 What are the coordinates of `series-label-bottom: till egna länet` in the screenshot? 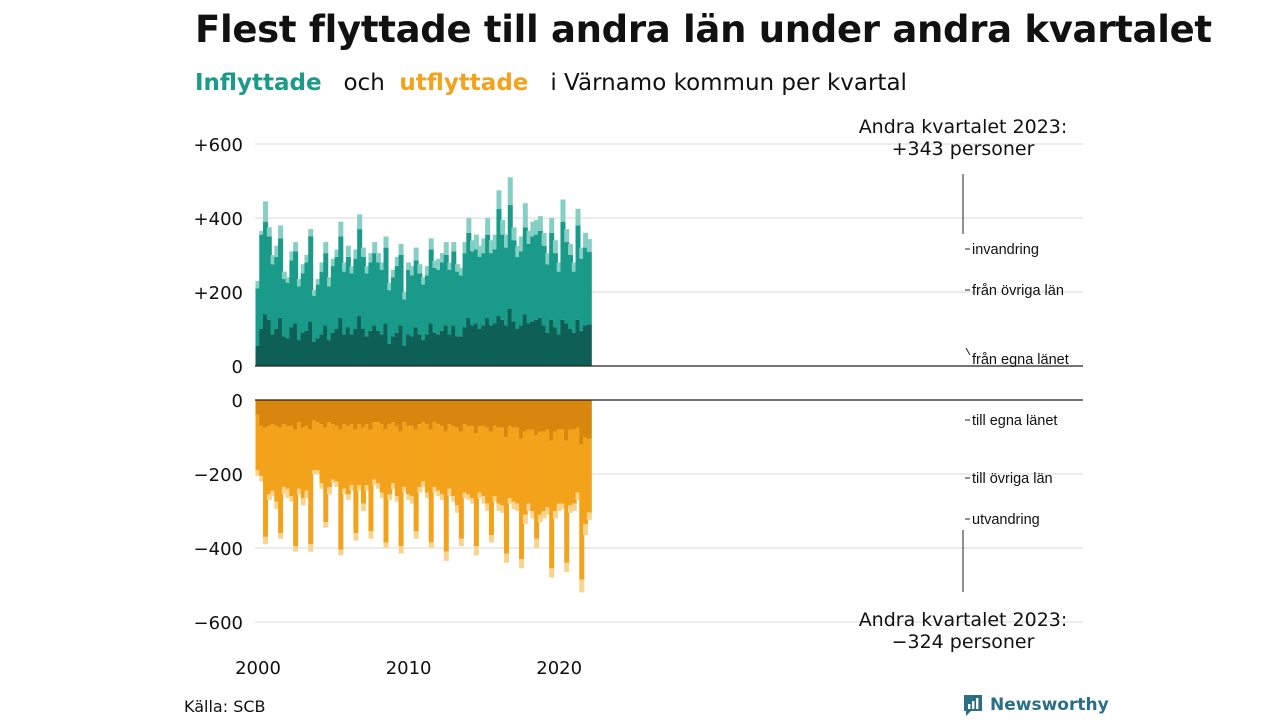 It's located at (1014, 421).